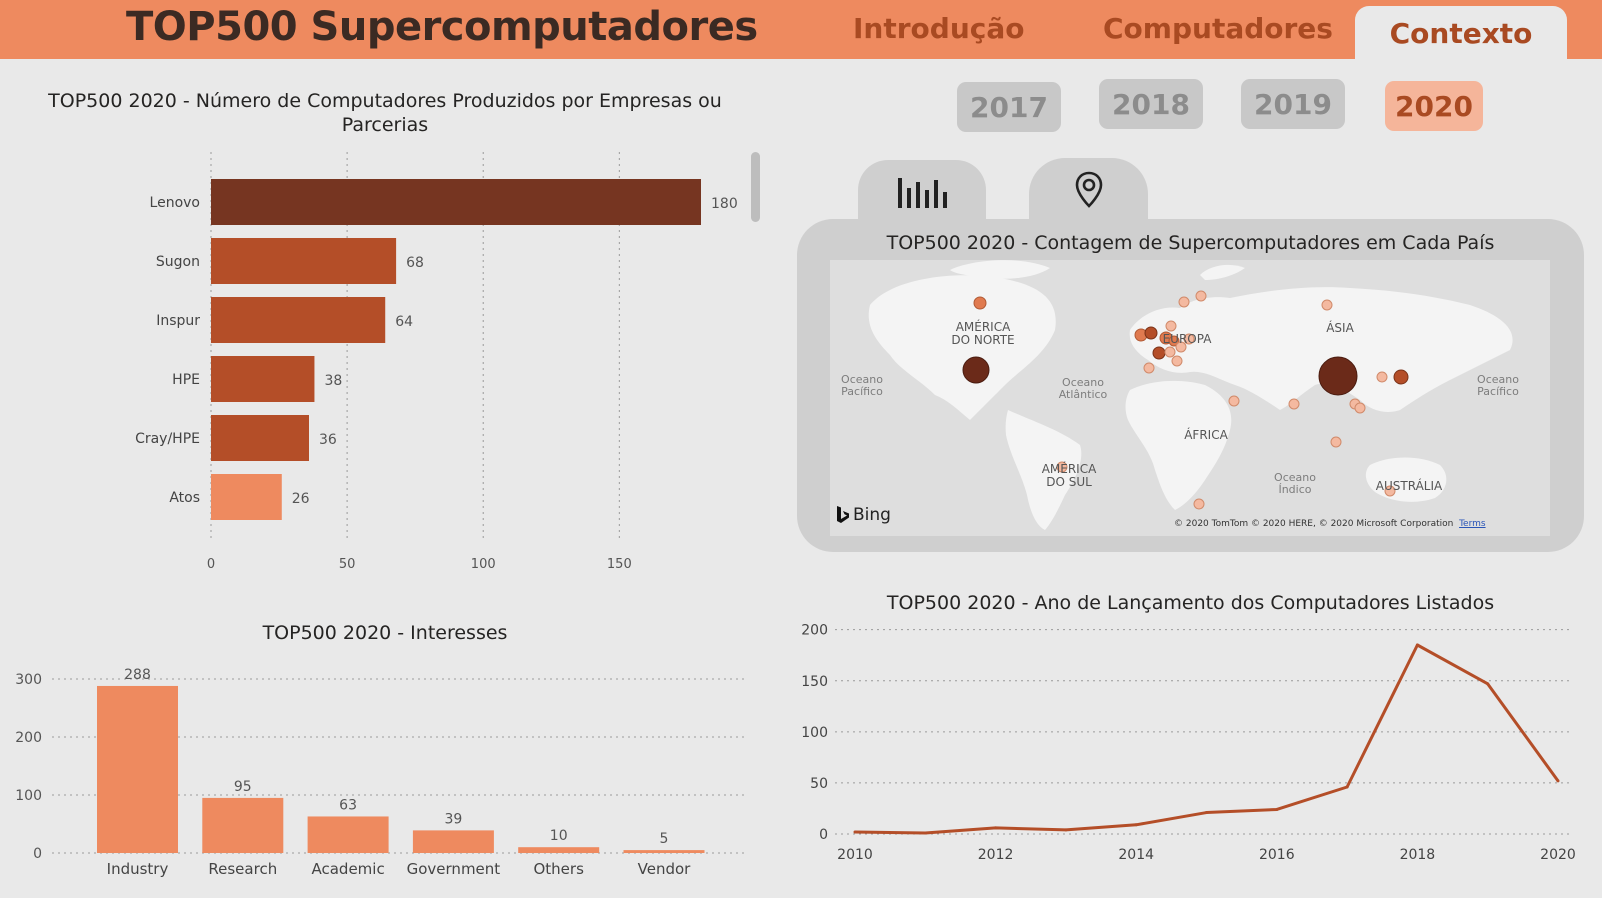  What do you see at coordinates (1089, 189) in the screenshot?
I see `map-pin-icon` at bounding box center [1089, 189].